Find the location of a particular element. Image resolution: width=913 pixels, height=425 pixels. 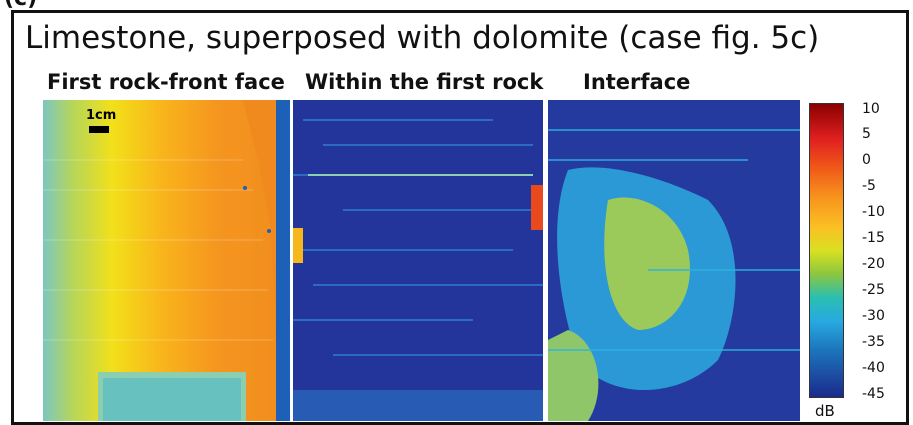

colorbar-tick: 0 is located at coordinates (866, 160).